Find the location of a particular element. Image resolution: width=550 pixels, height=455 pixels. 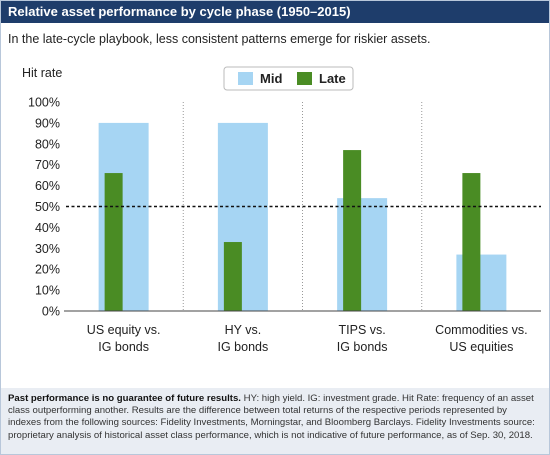

y-tick-label-2: 20% is located at coordinates (47, 270).